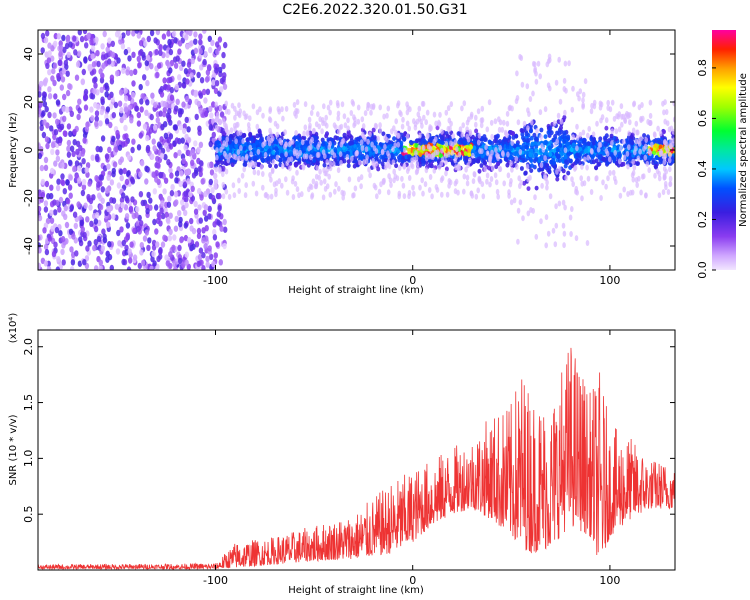  I want to click on colorbar-tick-label: 0.2, so click(702, 220).